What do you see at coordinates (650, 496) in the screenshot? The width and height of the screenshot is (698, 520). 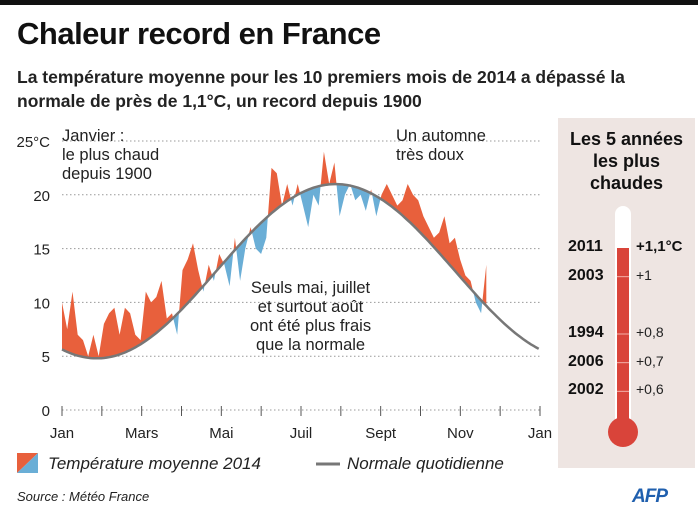 I see `afp-logo: AFP` at bounding box center [650, 496].